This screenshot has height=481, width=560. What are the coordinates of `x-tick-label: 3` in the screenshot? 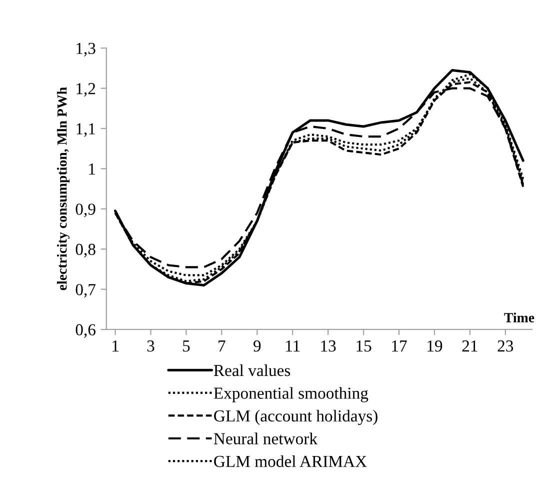 It's located at (150, 346).